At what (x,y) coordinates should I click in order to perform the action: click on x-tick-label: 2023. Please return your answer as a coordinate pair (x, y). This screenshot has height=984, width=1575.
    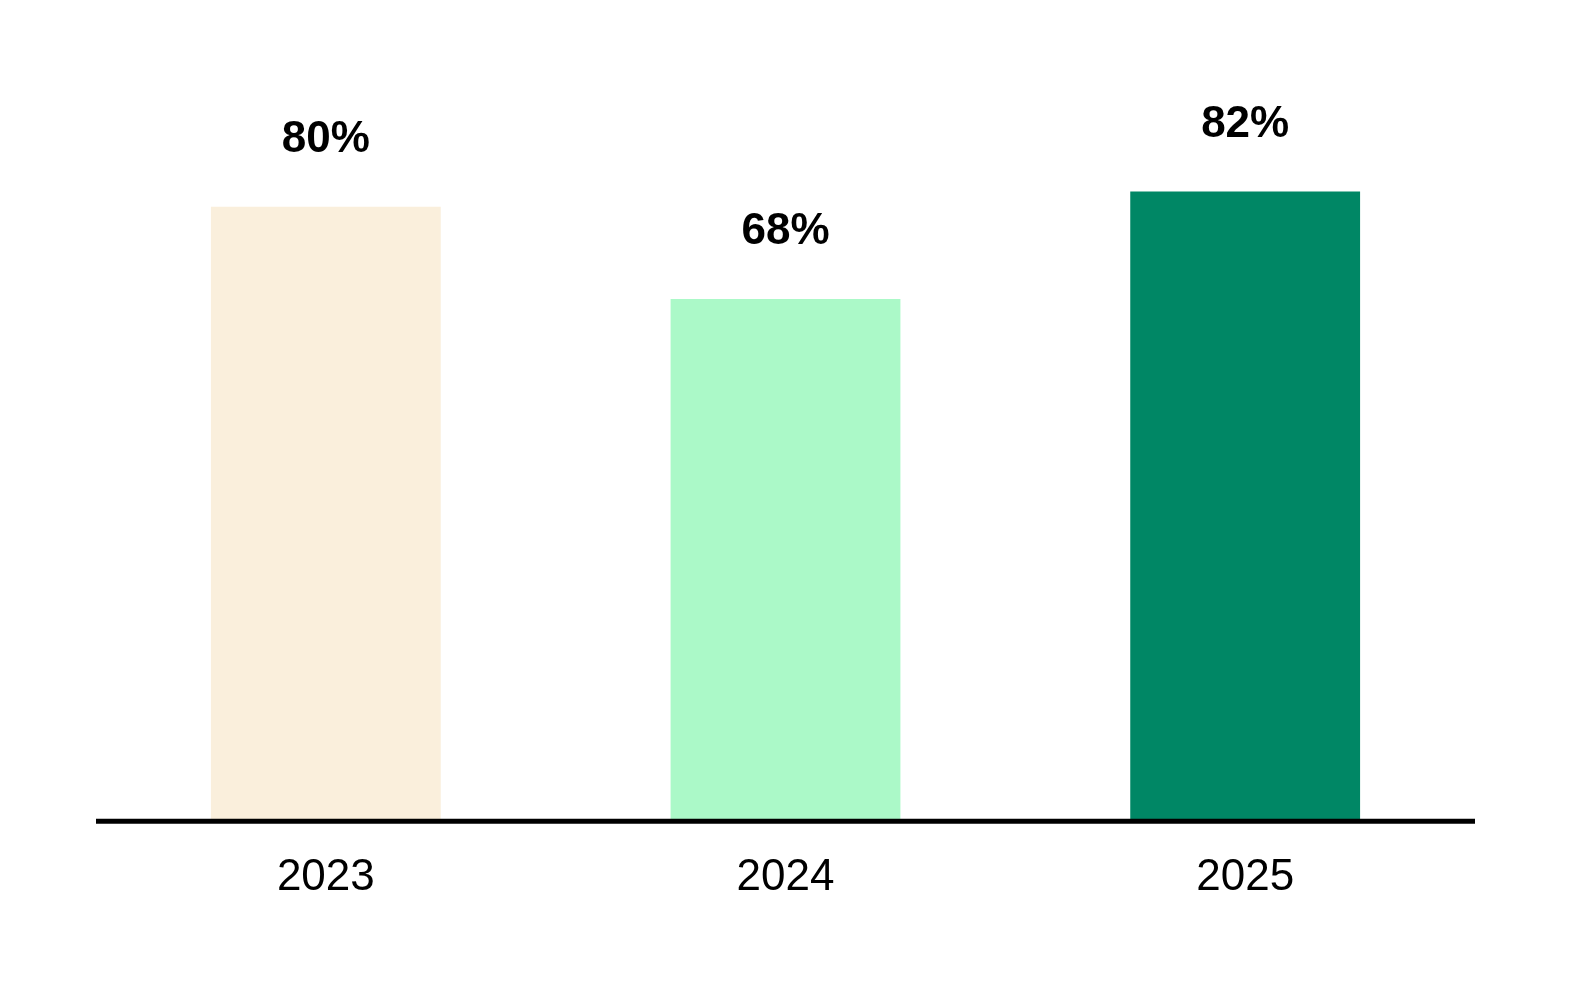
    Looking at the image, I should click on (325, 874).